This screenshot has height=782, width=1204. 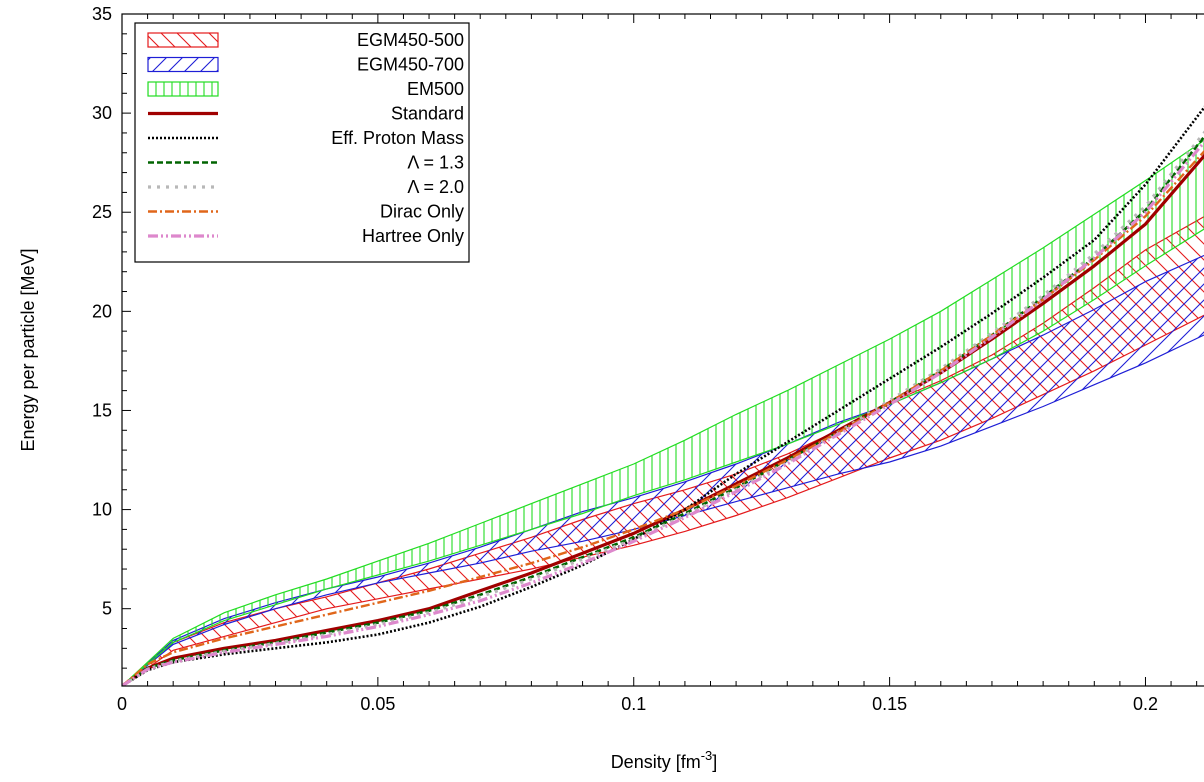 What do you see at coordinates (377, 704) in the screenshot?
I see `x-tick-label: 0.05` at bounding box center [377, 704].